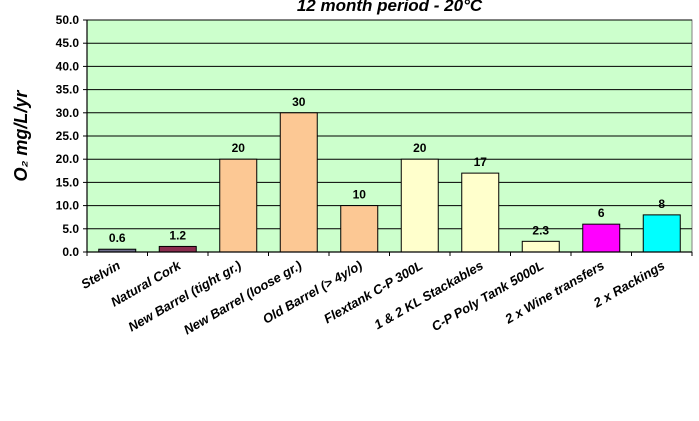 Image resolution: width=699 pixels, height=421 pixels. Describe the element at coordinates (481, 162) in the screenshot. I see `data-label: 17` at that location.